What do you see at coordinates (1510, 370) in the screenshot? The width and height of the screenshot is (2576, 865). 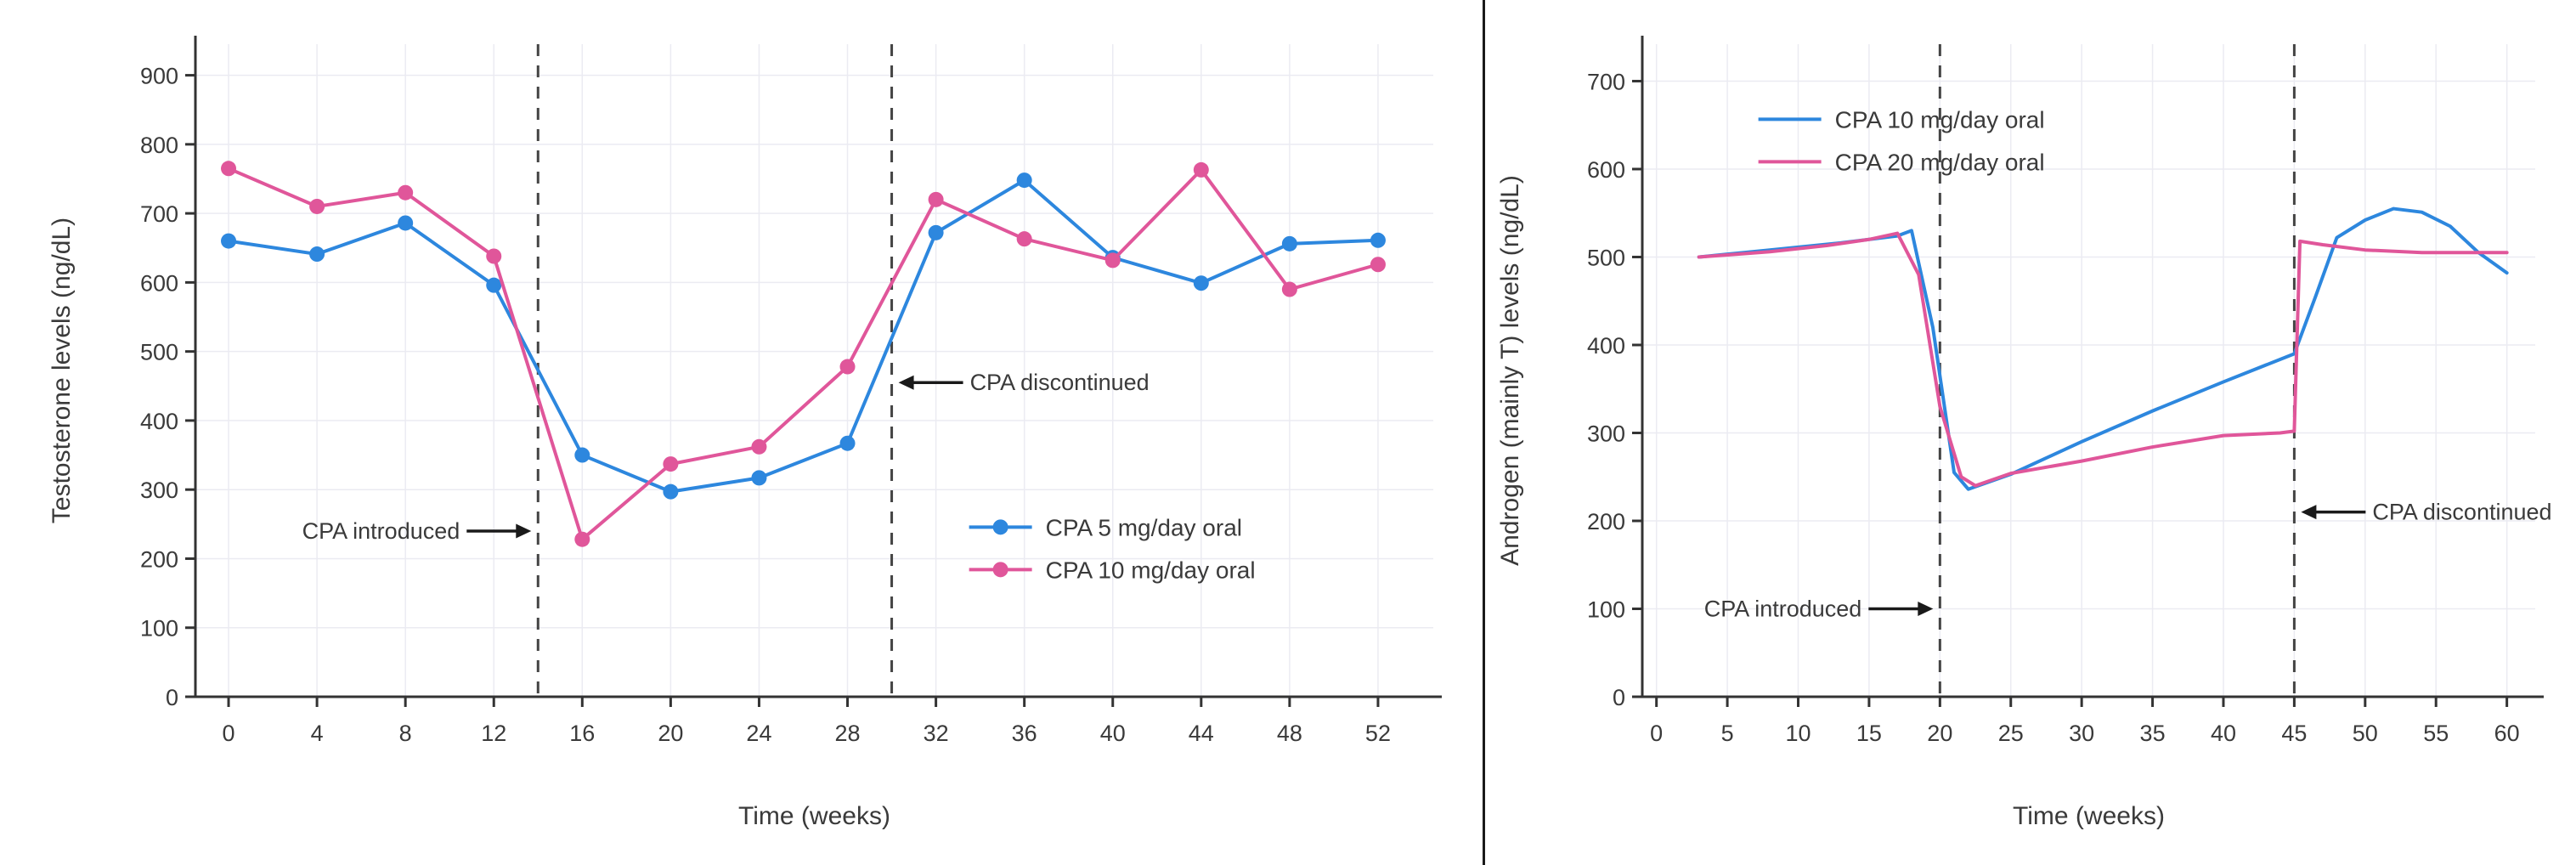 I see `svg-text:Androgen (mainly T) levels (ng: Androgen (mainly T) levels (ng/dL)` at bounding box center [1510, 370].